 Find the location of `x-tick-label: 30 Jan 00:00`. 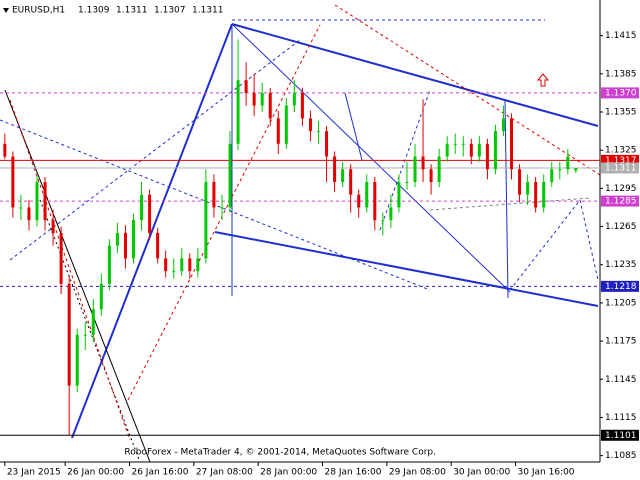

x-tick-label: 30 Jan 00:00 is located at coordinates (481, 473).